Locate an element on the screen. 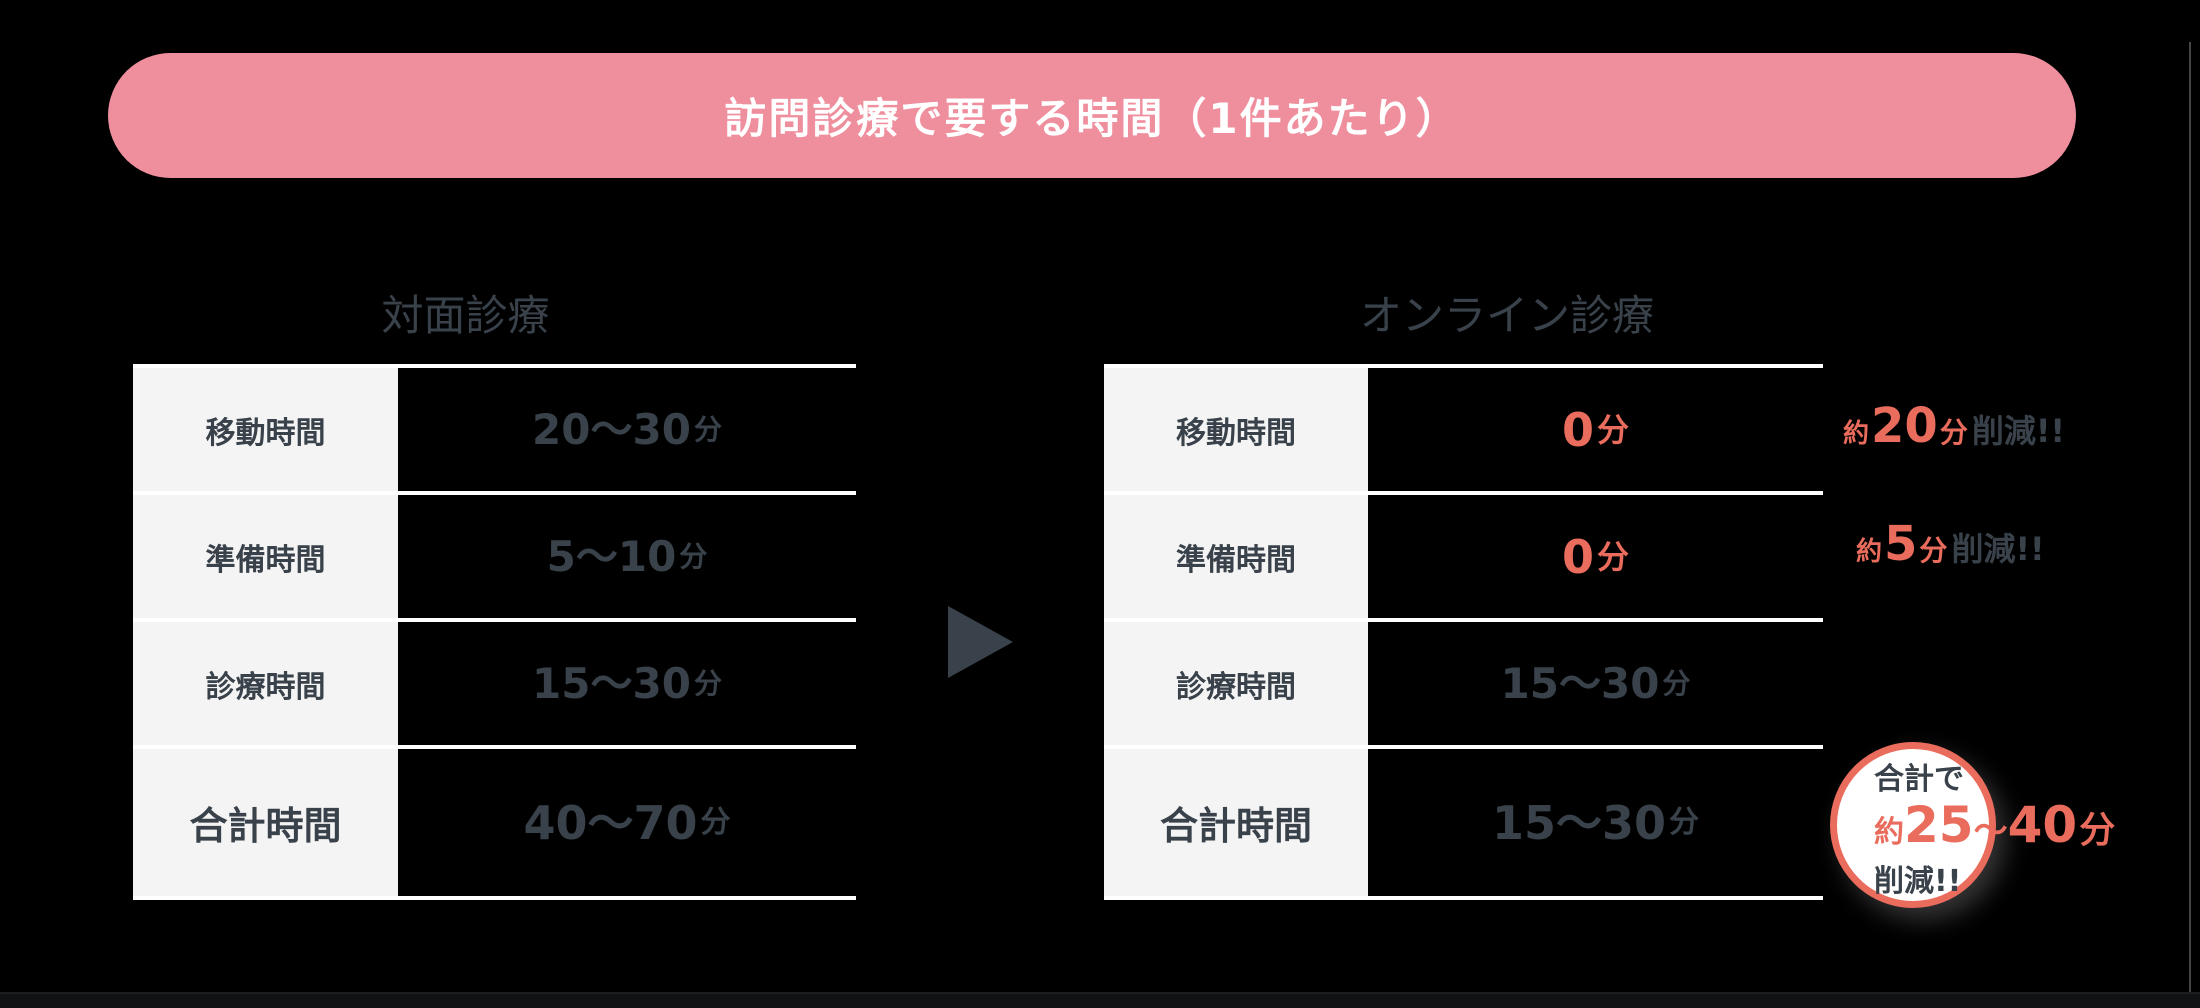 This screenshot has height=1008, width=2200. row-value-cell: 5〜10 分 is located at coordinates (627, 556).